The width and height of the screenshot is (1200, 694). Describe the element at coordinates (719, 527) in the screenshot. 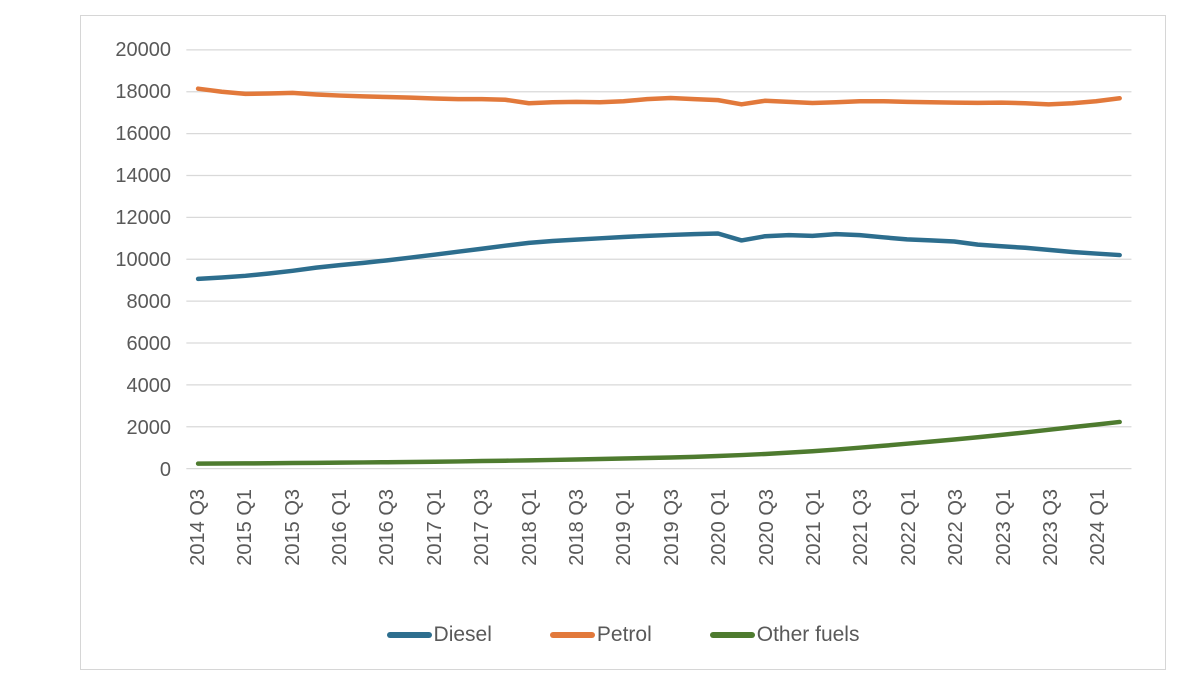

I see `x-tick-label-2020-q1: 2020 Q1` at that location.